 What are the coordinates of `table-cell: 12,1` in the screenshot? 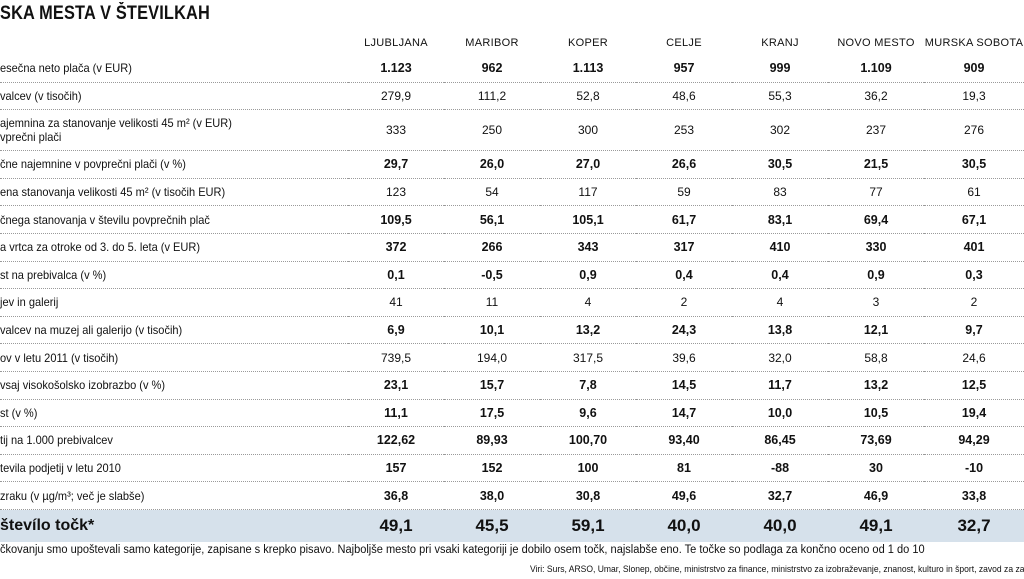 It's located at (876, 330).